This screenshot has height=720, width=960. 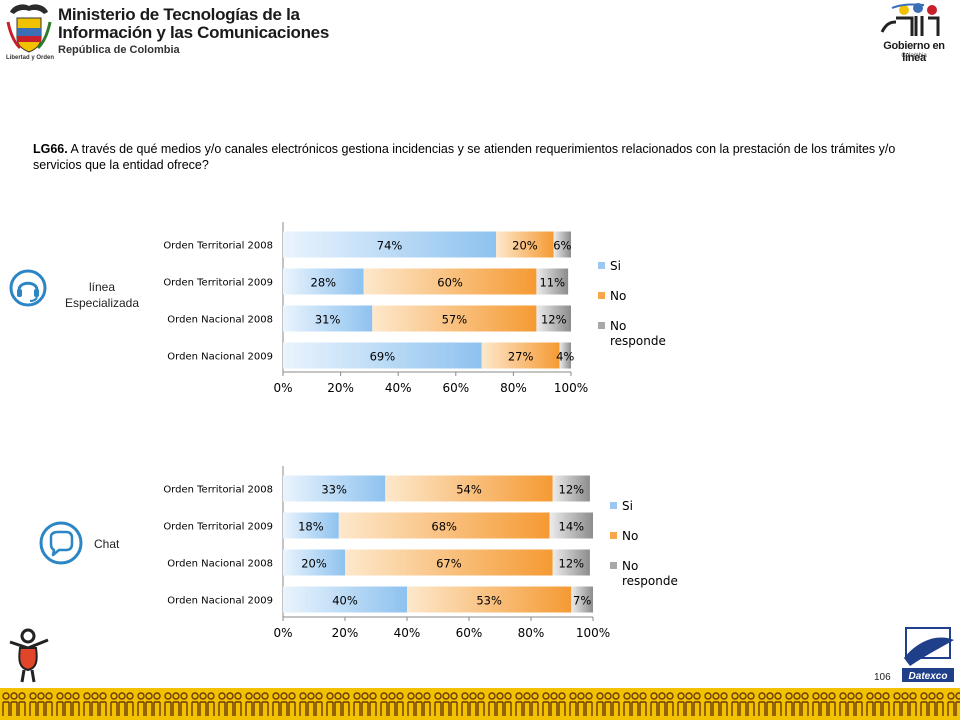 What do you see at coordinates (552, 283) in the screenshot?
I see `data-label: 11%` at bounding box center [552, 283].